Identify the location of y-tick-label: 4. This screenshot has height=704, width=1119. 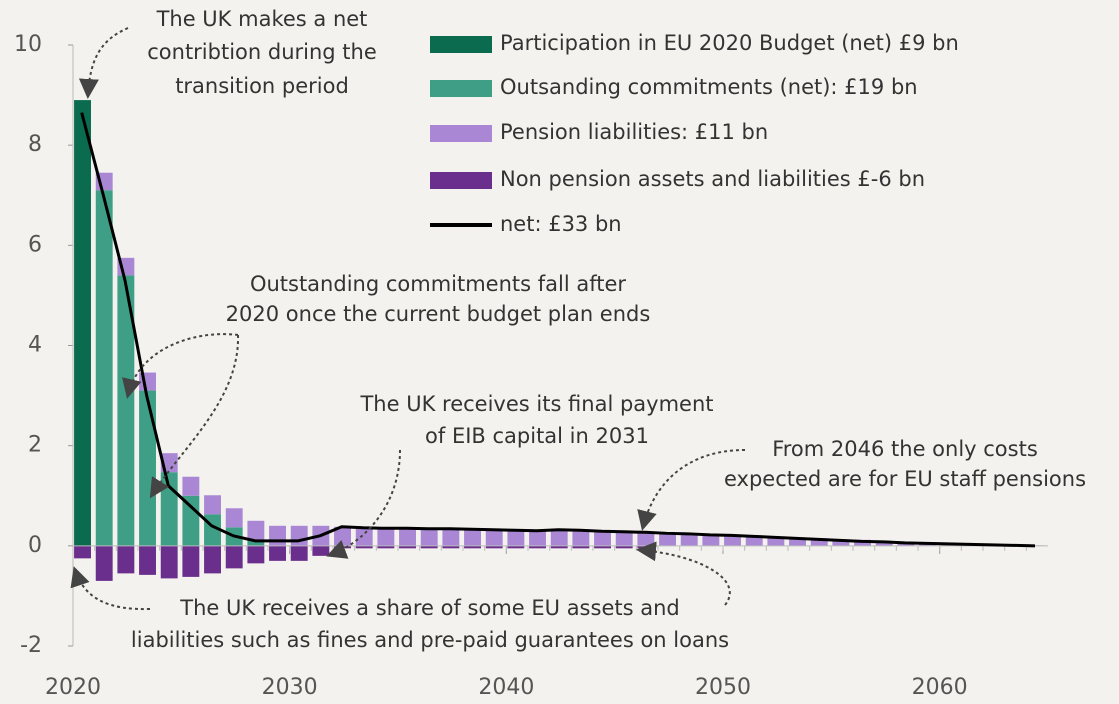
(35, 345).